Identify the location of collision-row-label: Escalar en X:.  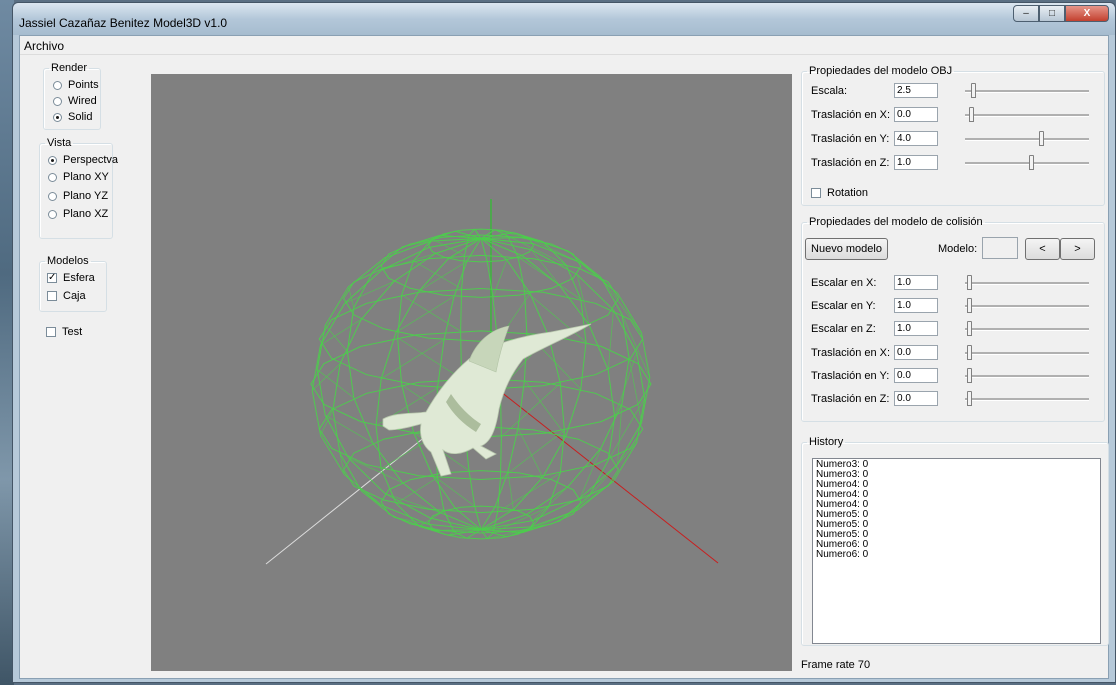
(844, 283).